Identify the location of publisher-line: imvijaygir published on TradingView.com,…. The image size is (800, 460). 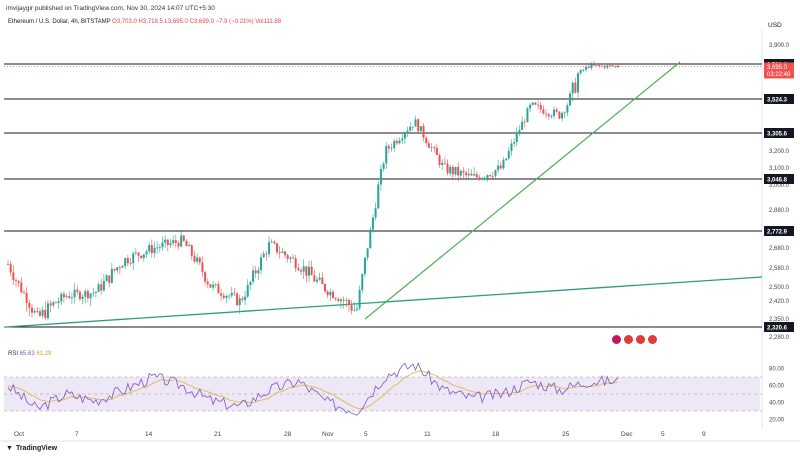
(110, 8).